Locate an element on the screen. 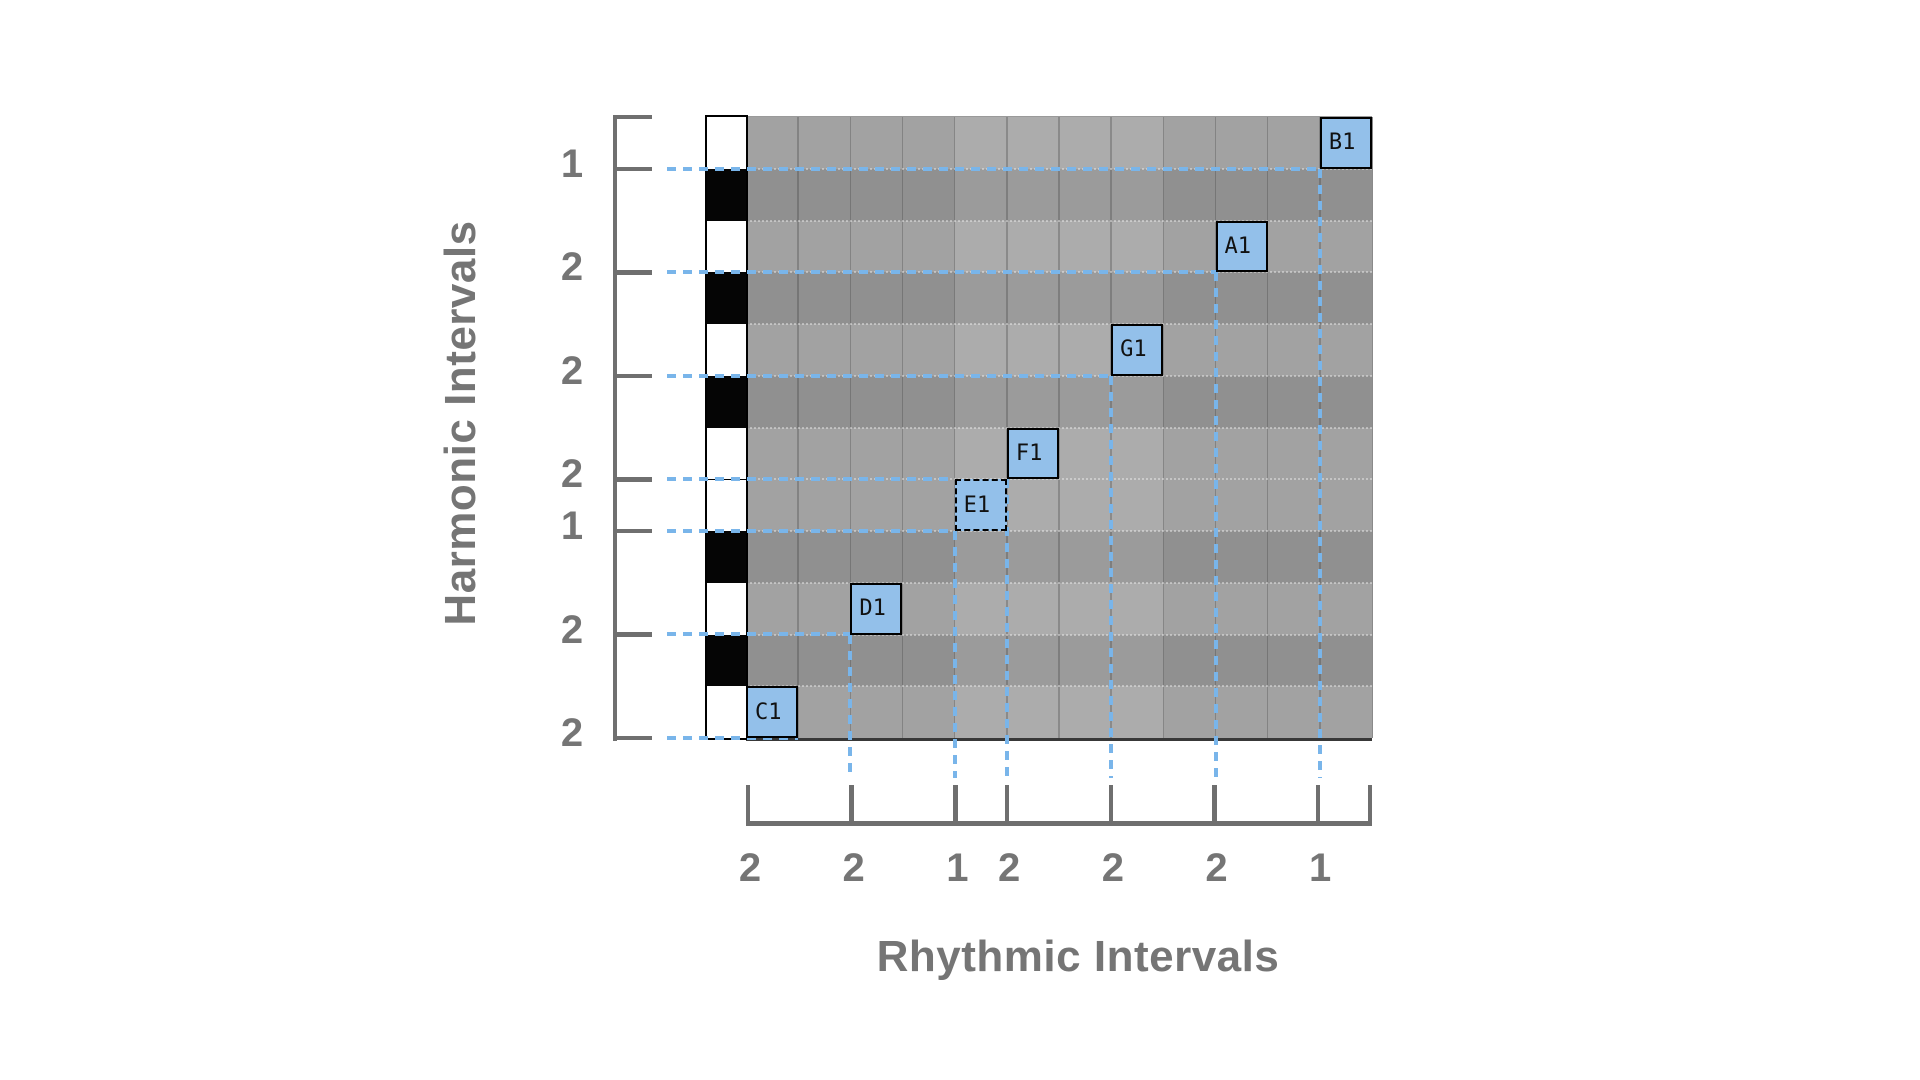  y-tick-label-2: 2 is located at coordinates (572, 370).